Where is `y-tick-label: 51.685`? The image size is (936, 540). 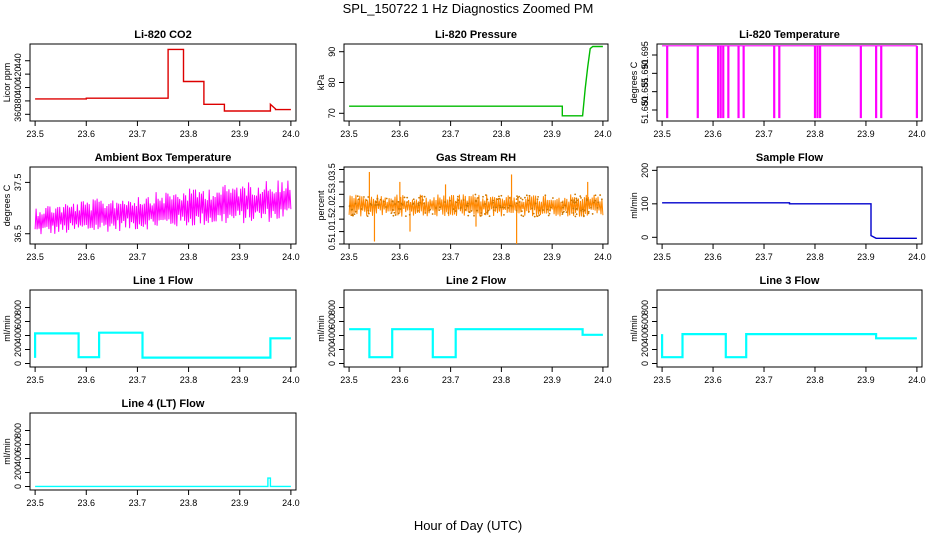 y-tick-label: 51.685 is located at coordinates (645, 92).